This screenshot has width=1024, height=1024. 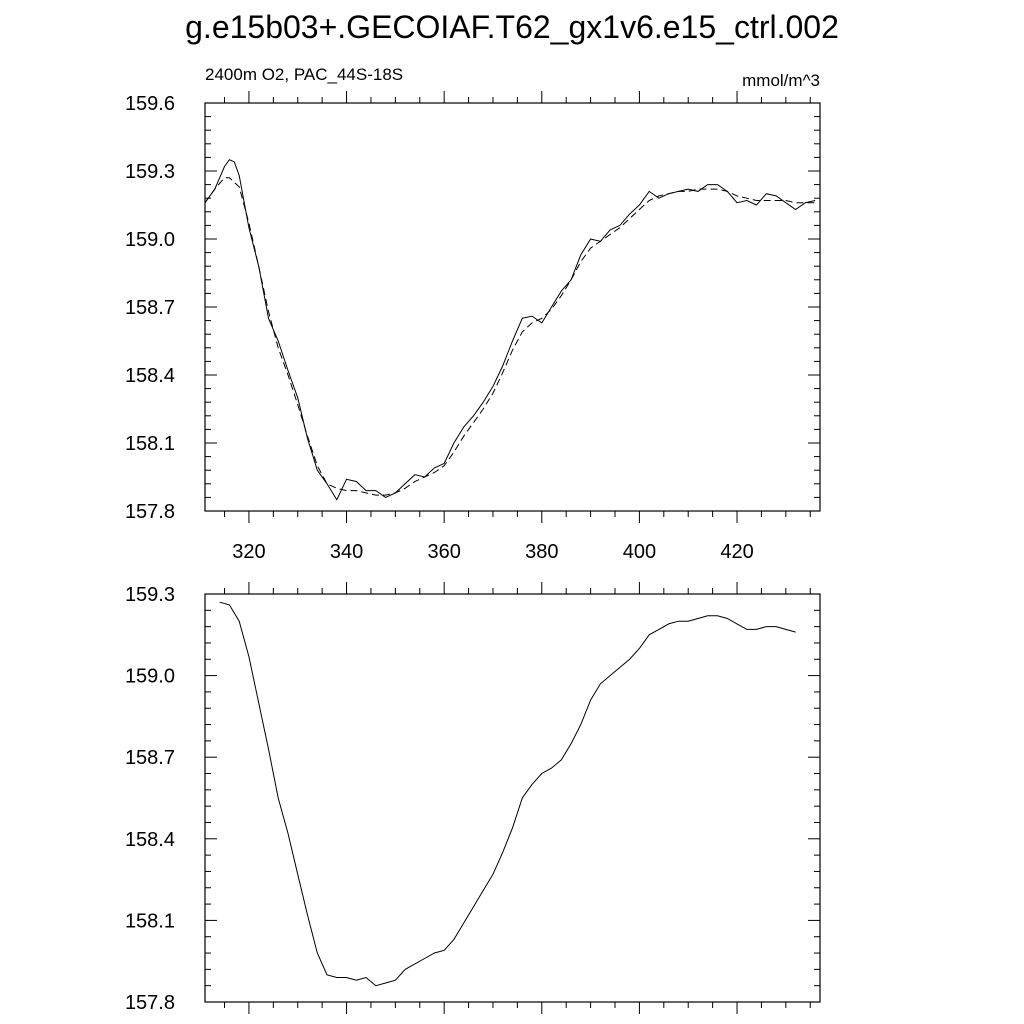 What do you see at coordinates (443, 552) in the screenshot?
I see `x-tick-label: 360` at bounding box center [443, 552].